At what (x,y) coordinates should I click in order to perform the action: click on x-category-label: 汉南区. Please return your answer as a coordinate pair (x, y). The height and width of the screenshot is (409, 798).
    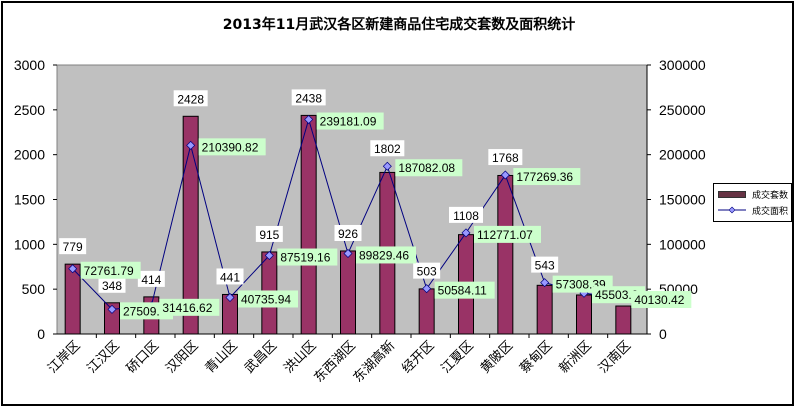
    Looking at the image, I should click on (614, 357).